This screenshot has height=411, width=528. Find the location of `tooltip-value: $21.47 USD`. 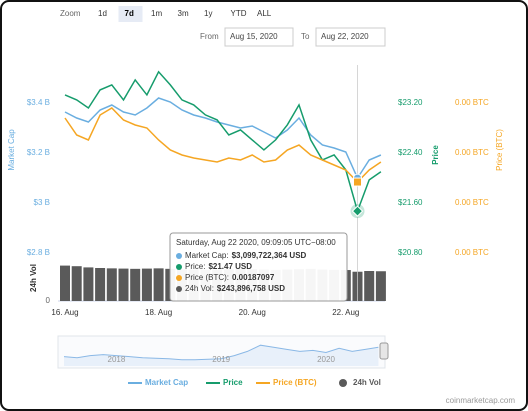

tooltip-value: $21.47 USD is located at coordinates (230, 266).